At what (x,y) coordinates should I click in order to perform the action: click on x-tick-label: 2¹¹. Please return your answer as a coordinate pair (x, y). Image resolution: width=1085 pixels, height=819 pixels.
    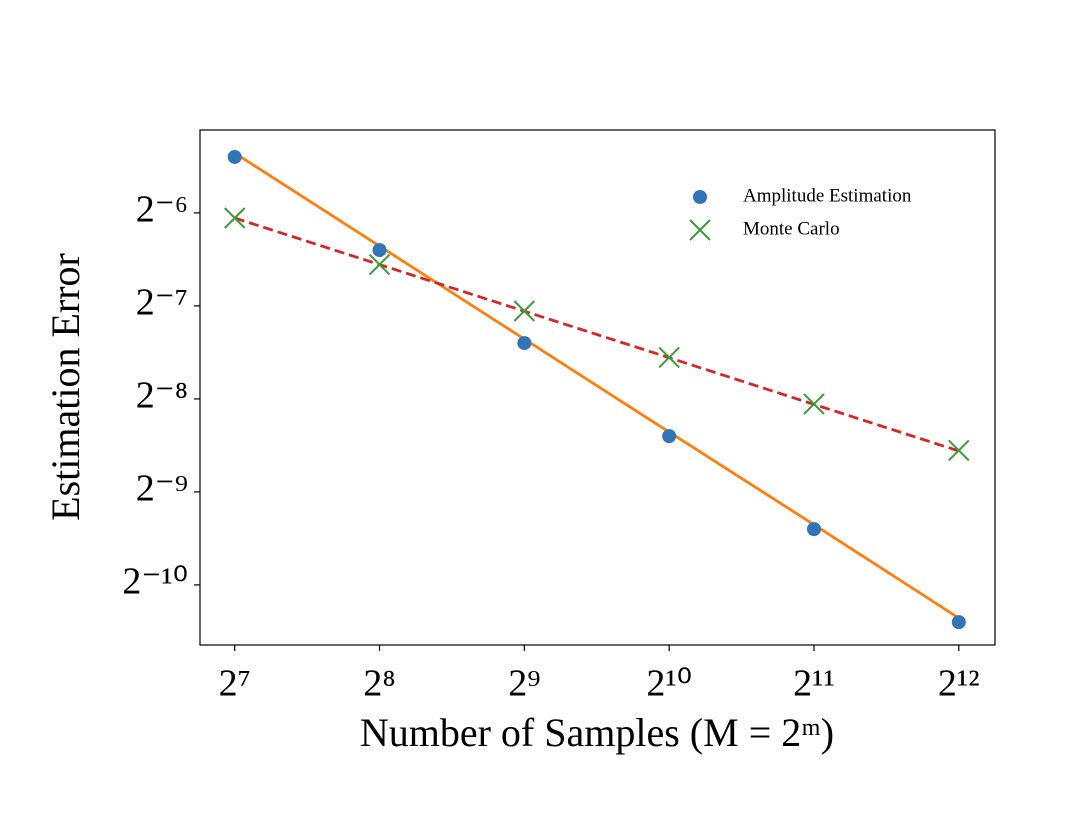
    Looking at the image, I should click on (814, 684).